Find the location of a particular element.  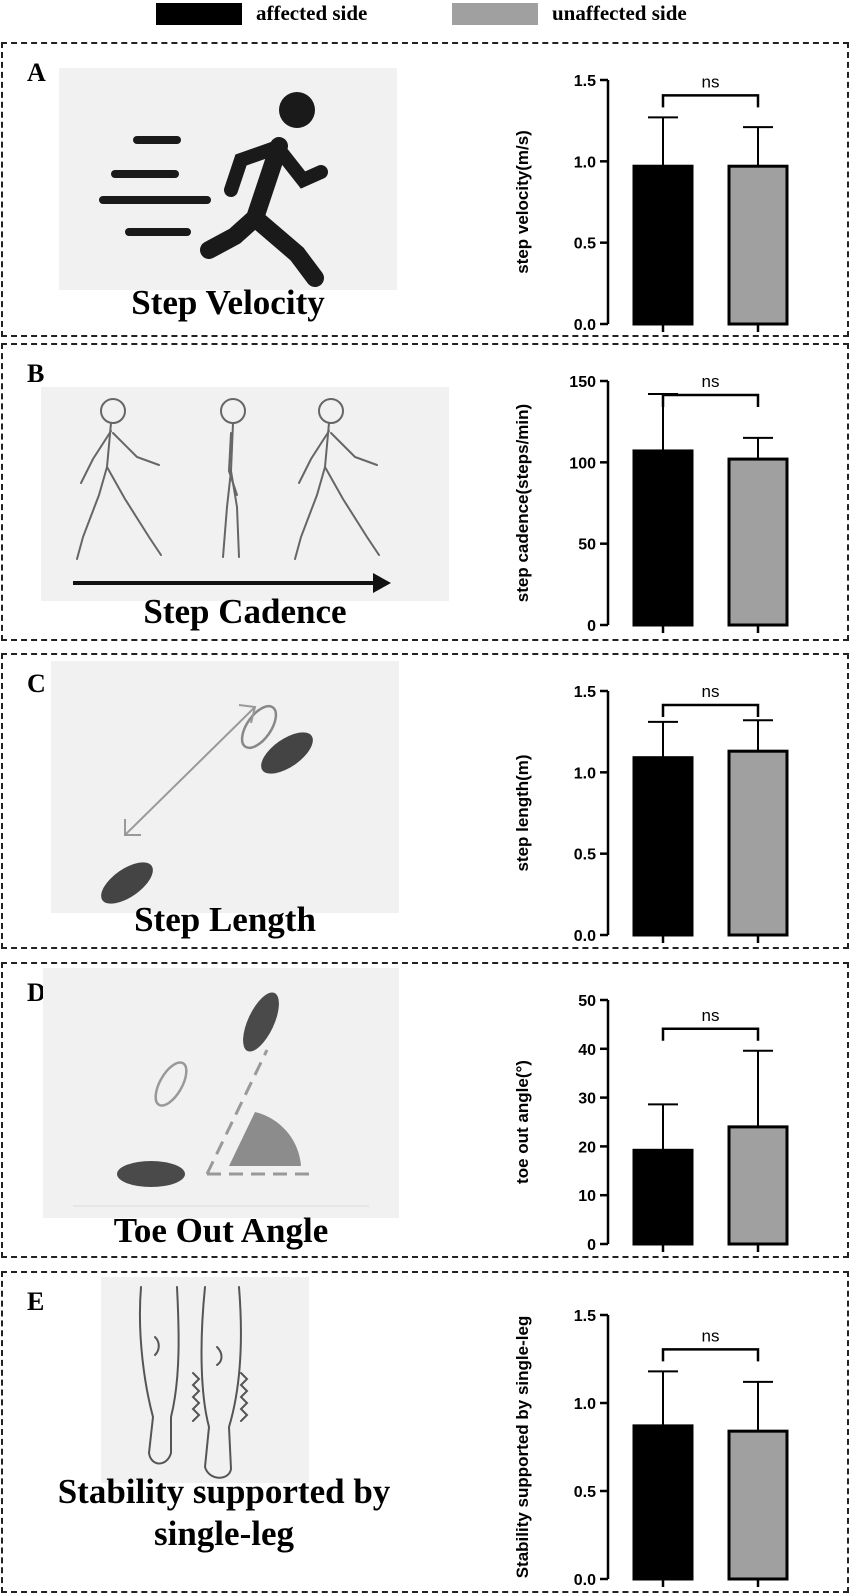

y-tick-label: 40 is located at coordinates (587, 1050).